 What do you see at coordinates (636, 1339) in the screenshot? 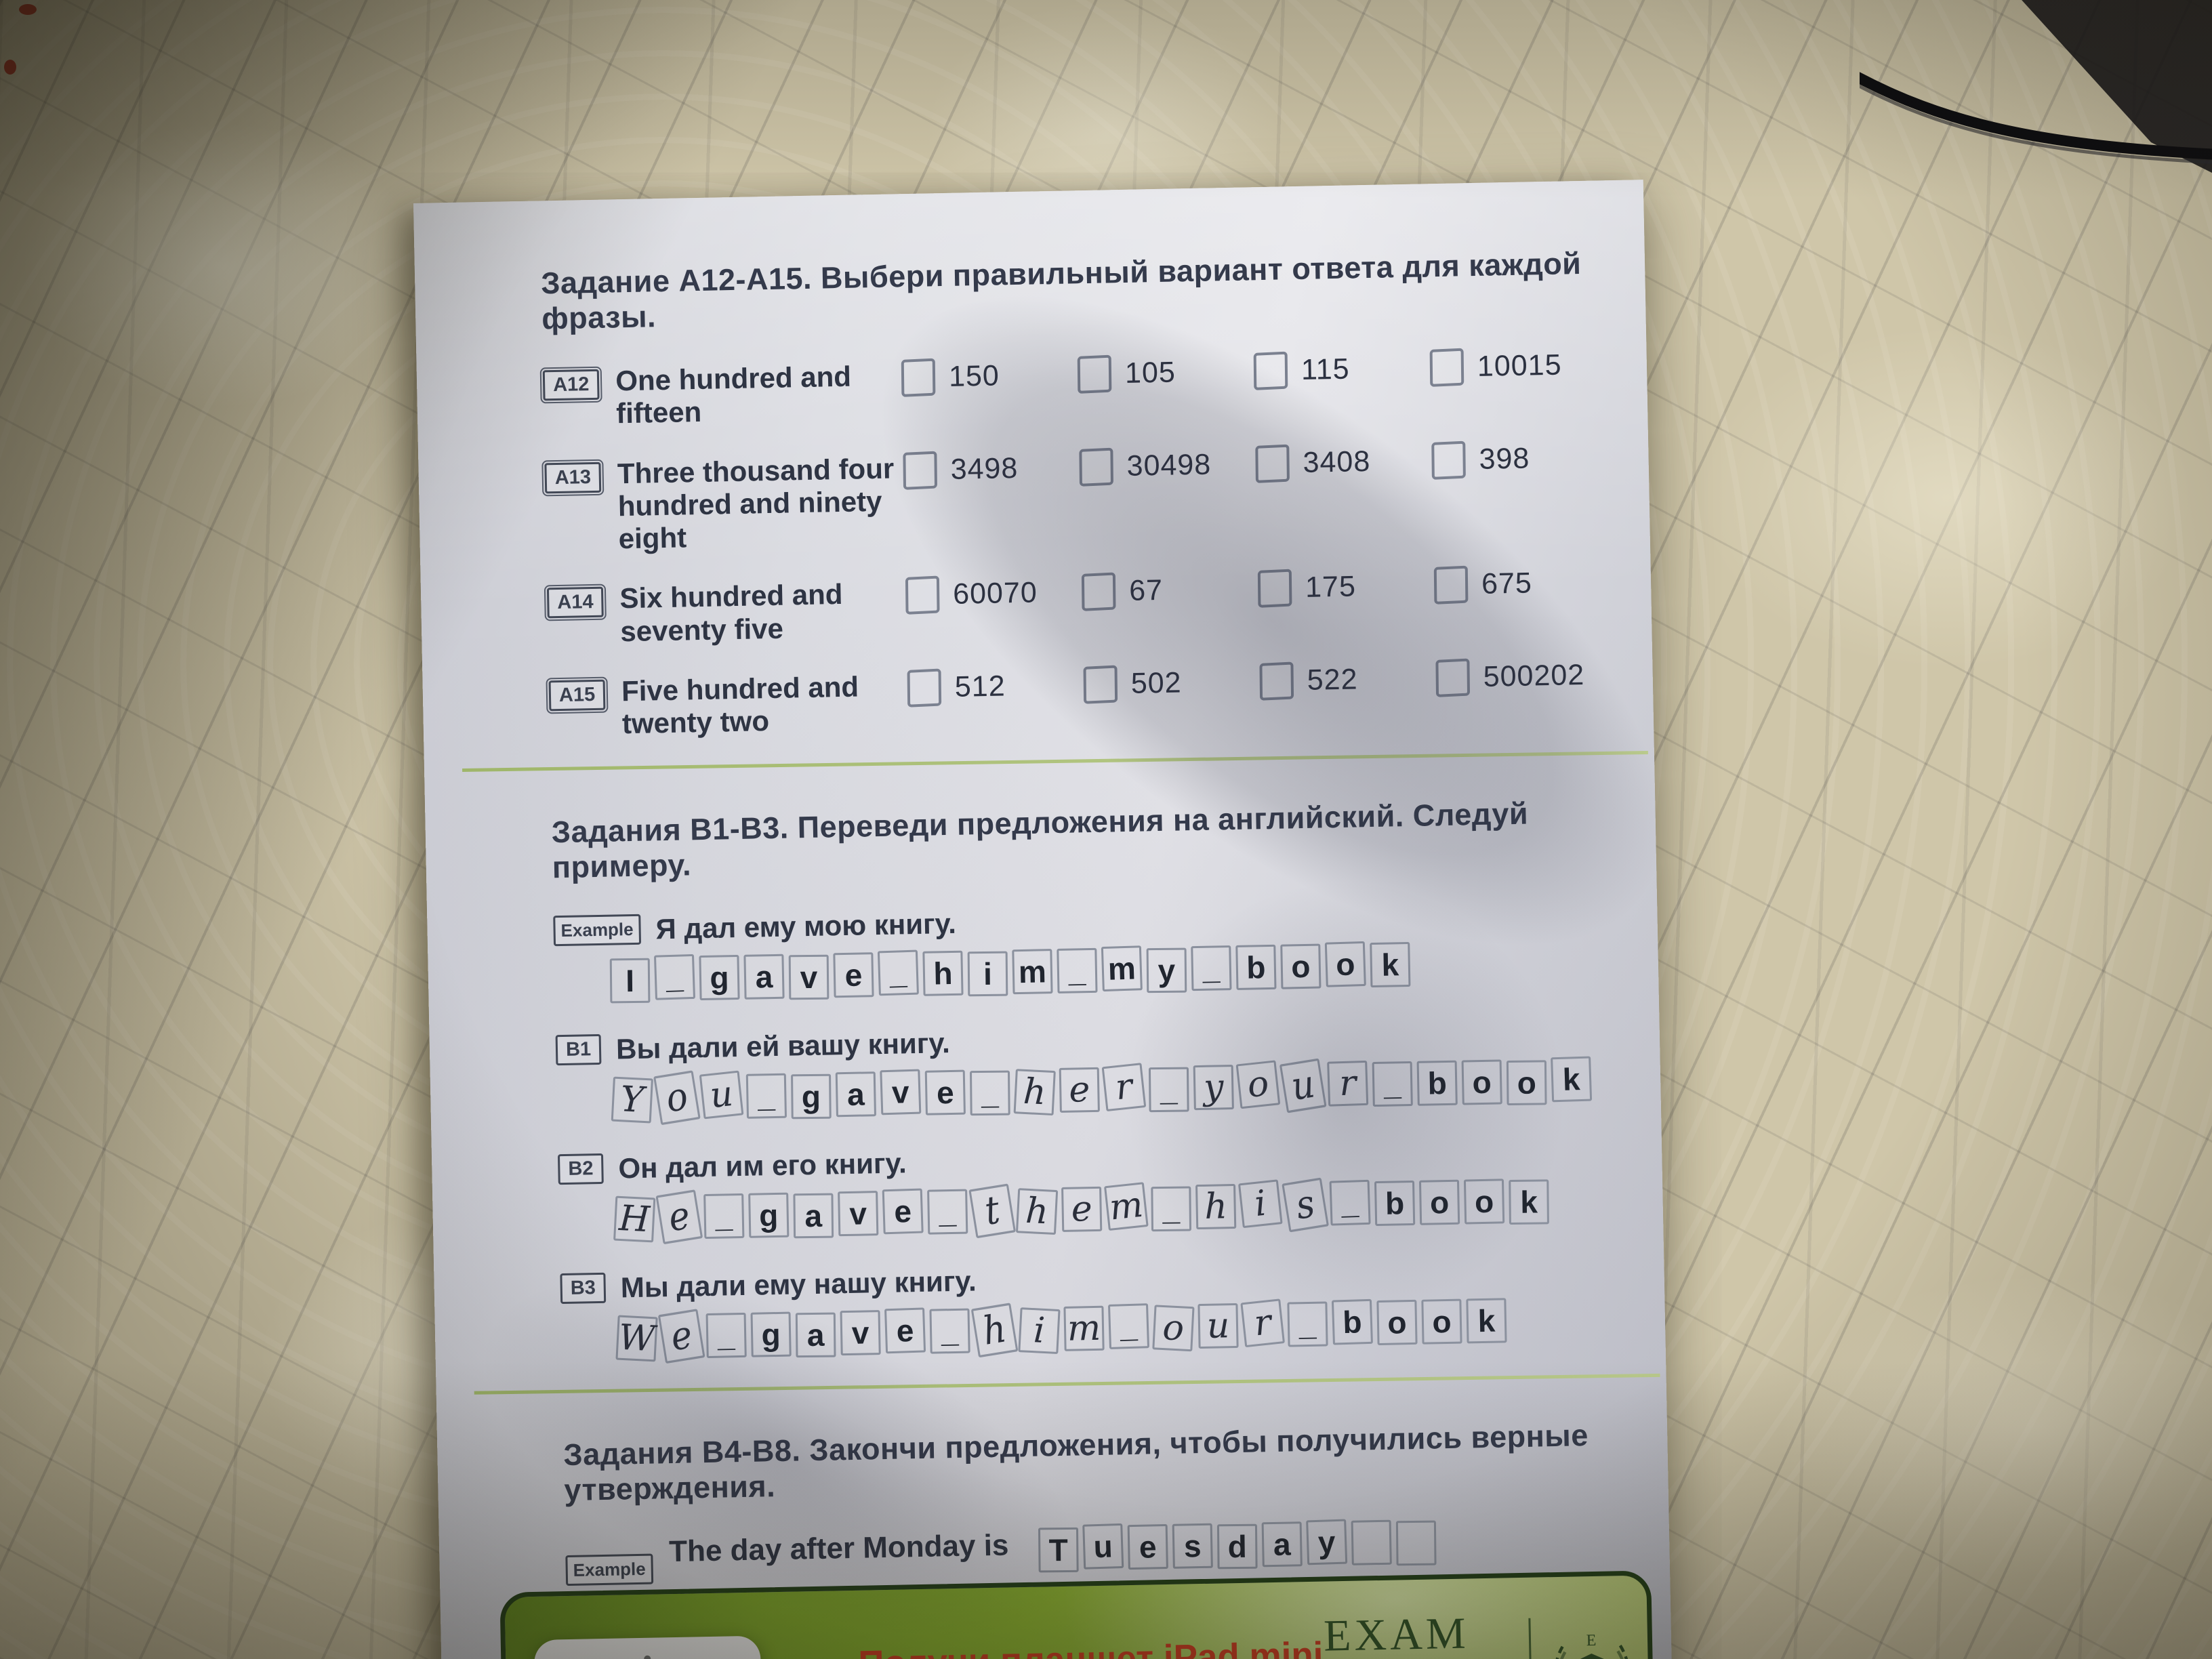
I see `letter-cell: W` at bounding box center [636, 1339].